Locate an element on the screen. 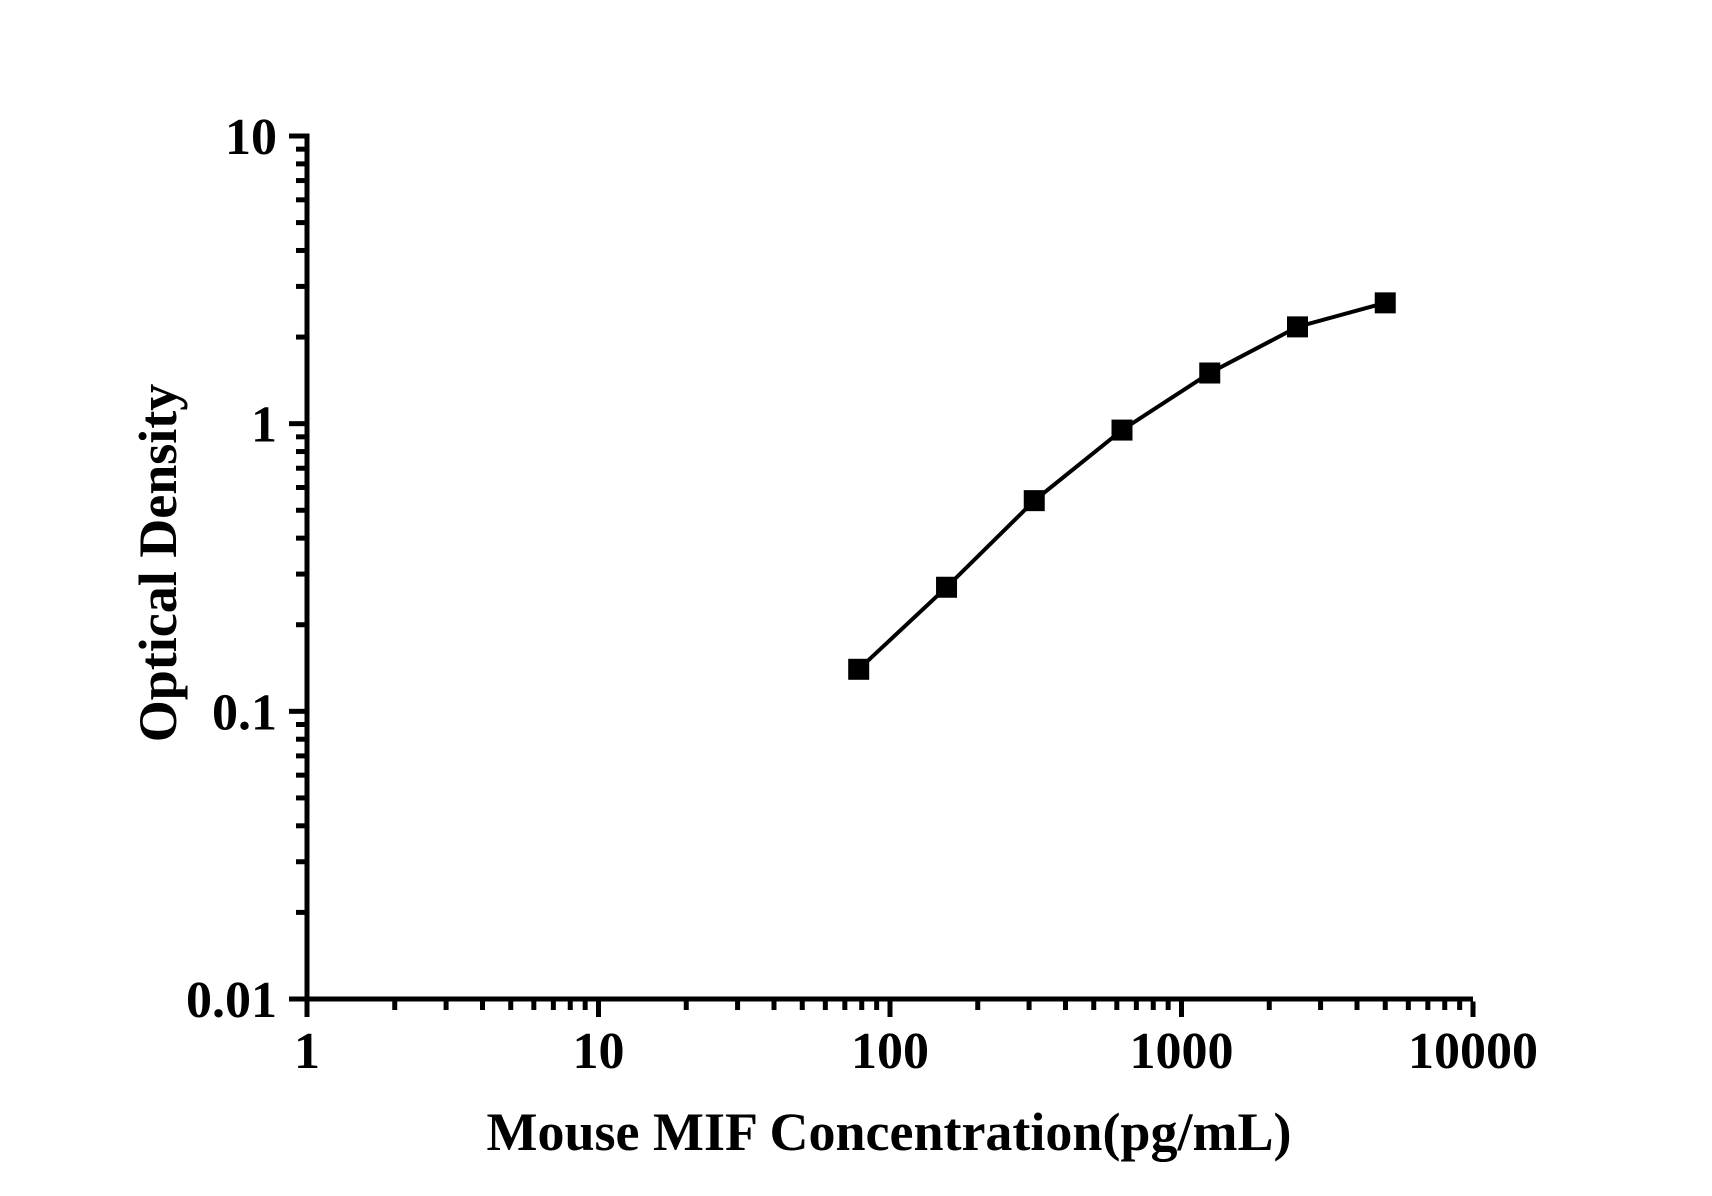 This screenshot has height=1196, width=1712. y-tick-label: 0.1 is located at coordinates (244, 712).